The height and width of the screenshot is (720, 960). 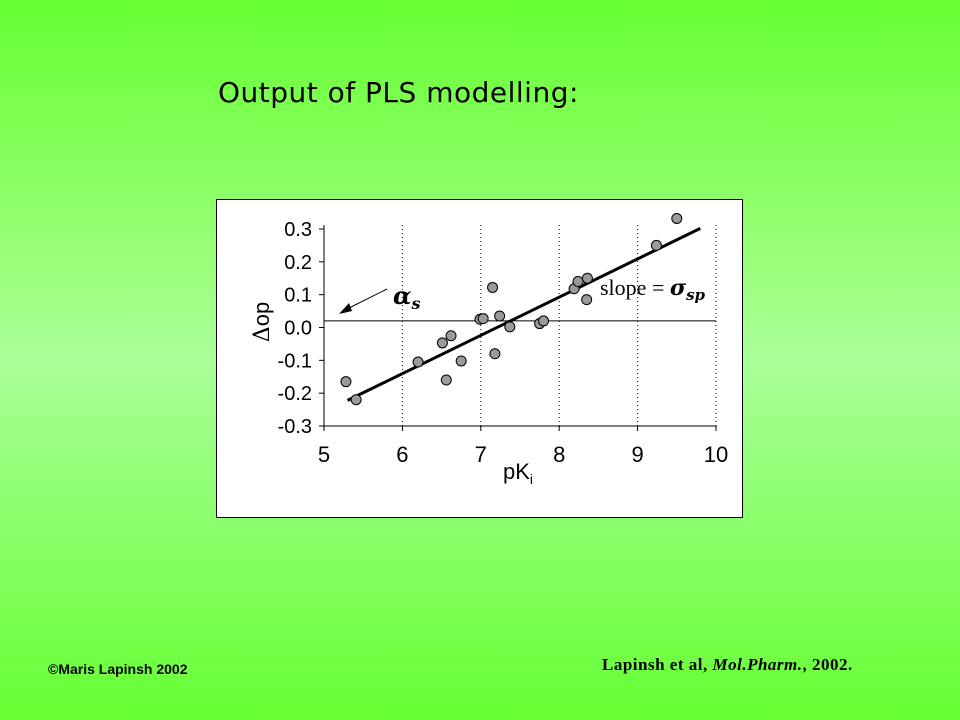 I want to click on y-ticks: 0.3 0.2 0.1 0.0 -0.1 -0.2 -0.3, so click(x=301, y=328).